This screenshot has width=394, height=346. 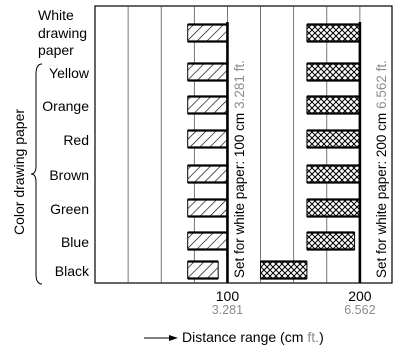 What do you see at coordinates (242, 337) in the screenshot?
I see `x-axis-label-main: Distance range (cm` at bounding box center [242, 337].